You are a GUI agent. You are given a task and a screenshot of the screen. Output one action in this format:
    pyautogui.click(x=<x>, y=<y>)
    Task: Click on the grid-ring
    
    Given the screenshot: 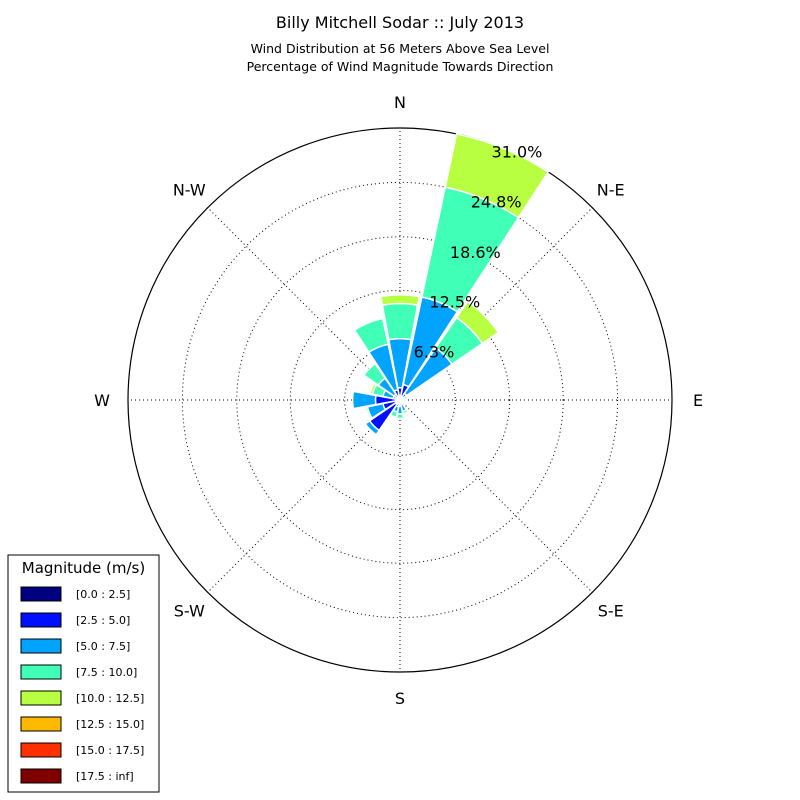 What is the action you would take?
    pyautogui.click(x=400, y=400)
    